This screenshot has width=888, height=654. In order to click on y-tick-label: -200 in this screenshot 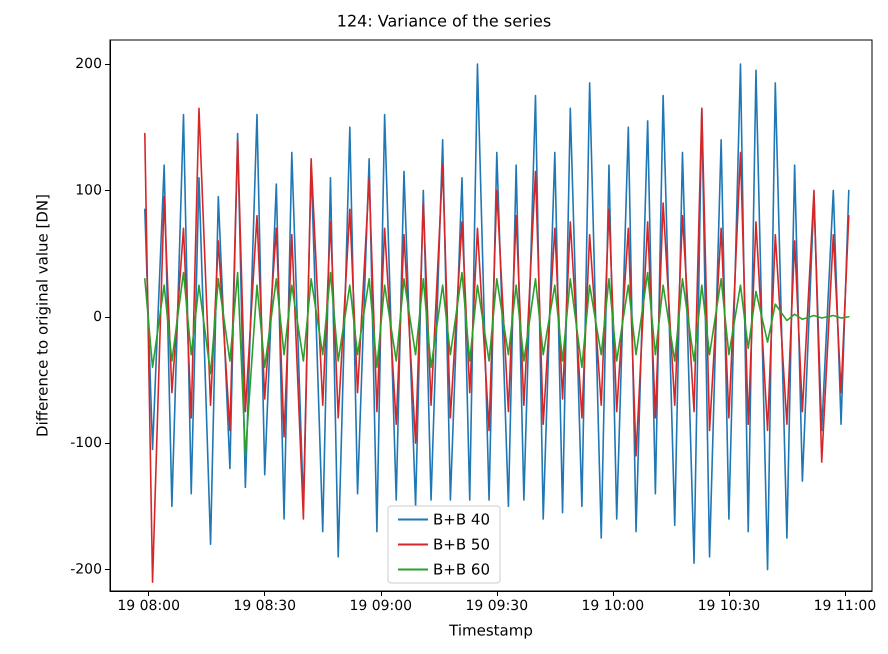, I will do `click(86, 570)`.